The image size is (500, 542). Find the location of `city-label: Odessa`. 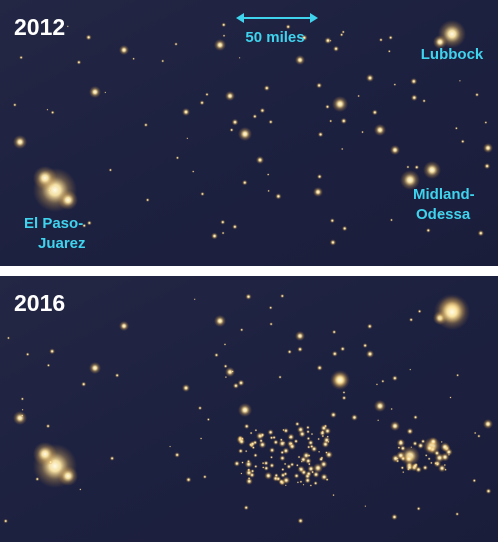

city-label: Odessa is located at coordinates (443, 214).